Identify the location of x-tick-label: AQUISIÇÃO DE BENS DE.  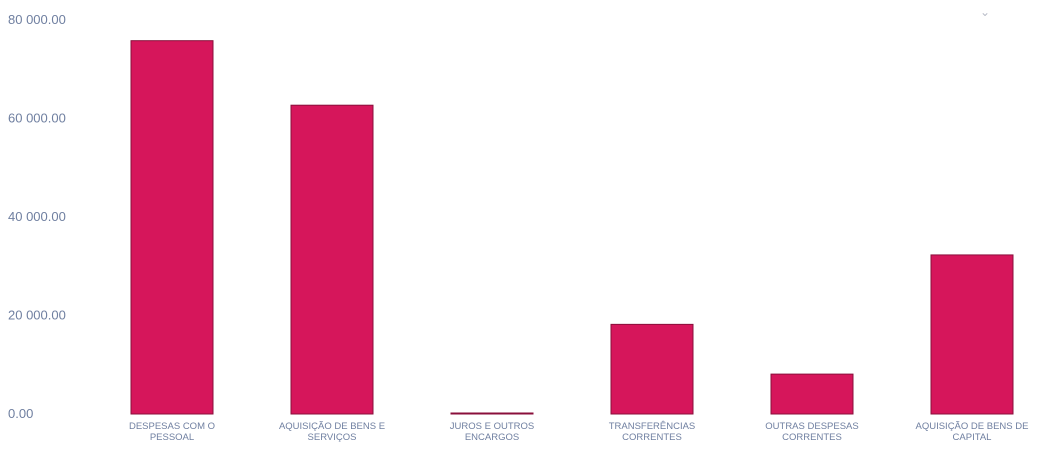
(972, 426).